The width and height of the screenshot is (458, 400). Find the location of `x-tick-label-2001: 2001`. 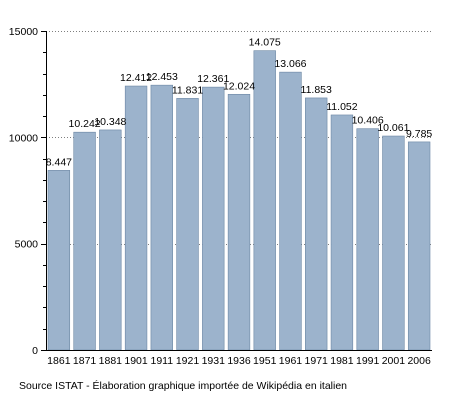

x-tick-label-2001: 2001 is located at coordinates (394, 361).